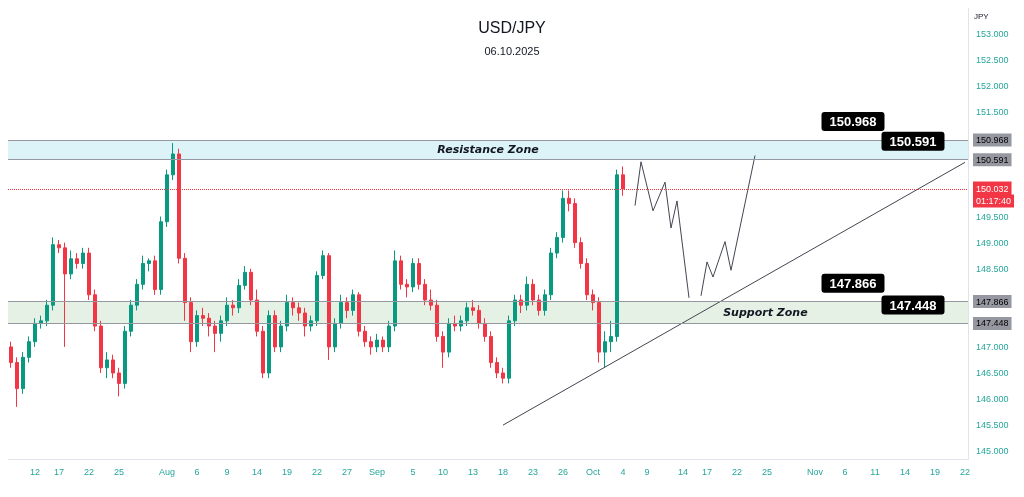  I want to click on y-tick-label: 148.500, so click(992, 268).